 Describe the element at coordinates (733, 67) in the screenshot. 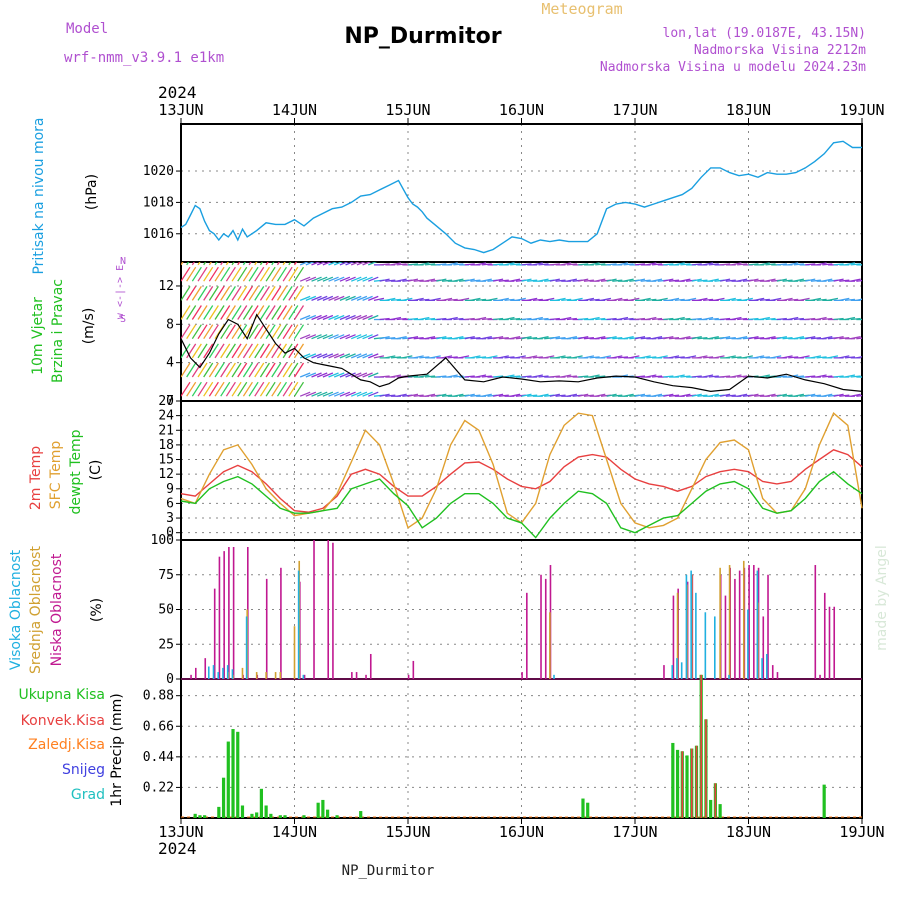

I see `model-elevation-label: Nadmorska Visina u modelu 2024.23m` at that location.